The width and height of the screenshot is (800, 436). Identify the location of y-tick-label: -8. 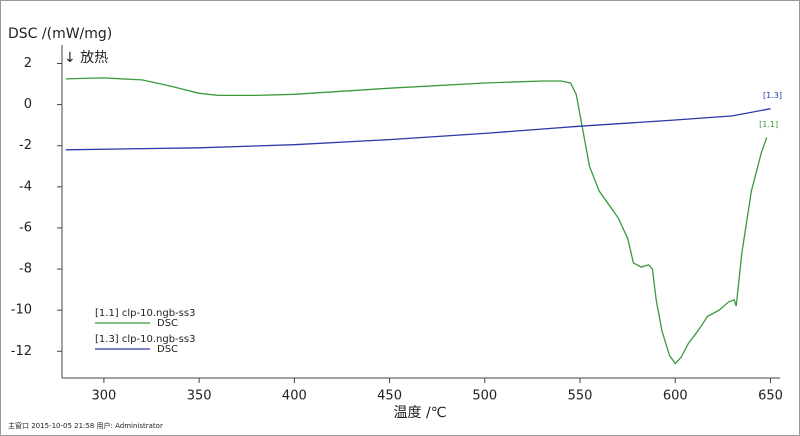
(25, 269).